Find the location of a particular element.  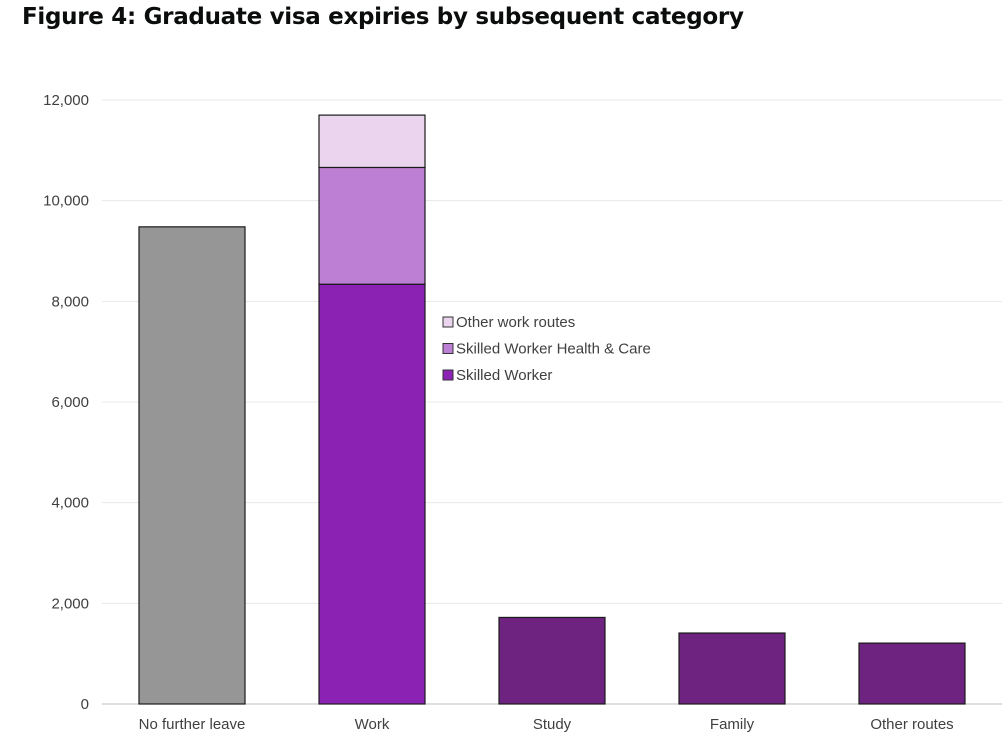

legend-label: Other work routes is located at coordinates (515, 322).